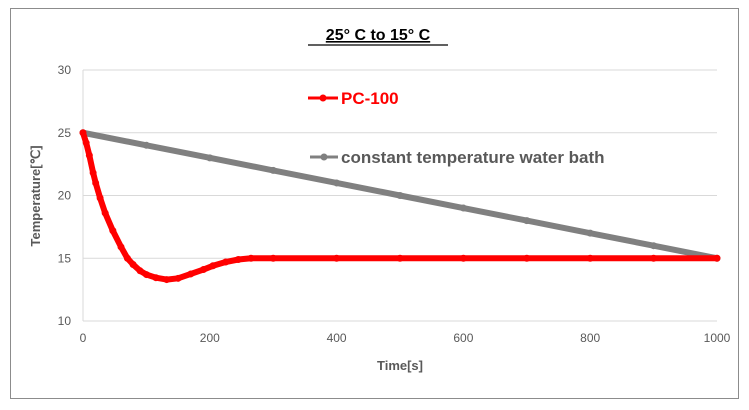 The image size is (749, 410). What do you see at coordinates (463, 338) in the screenshot?
I see `x-tick-label: 600` at bounding box center [463, 338].